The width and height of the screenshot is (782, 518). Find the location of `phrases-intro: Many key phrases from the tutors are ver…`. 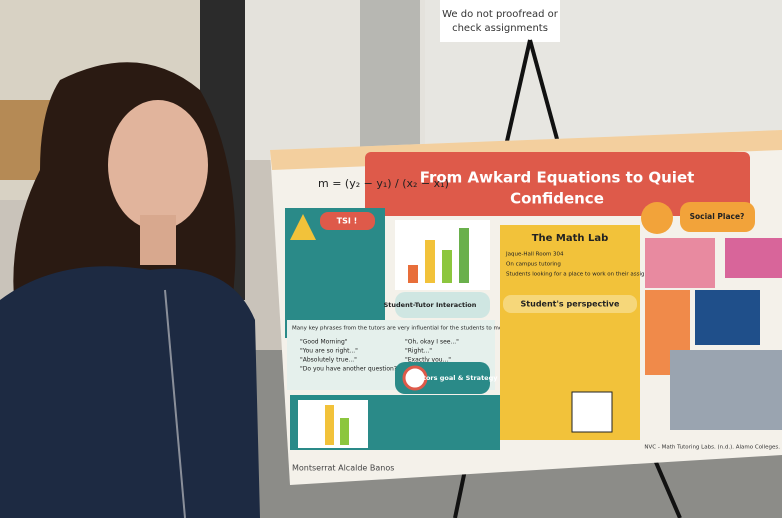

phrases-intro: Many key phrases from the tutors are ver… is located at coordinates (413, 329).